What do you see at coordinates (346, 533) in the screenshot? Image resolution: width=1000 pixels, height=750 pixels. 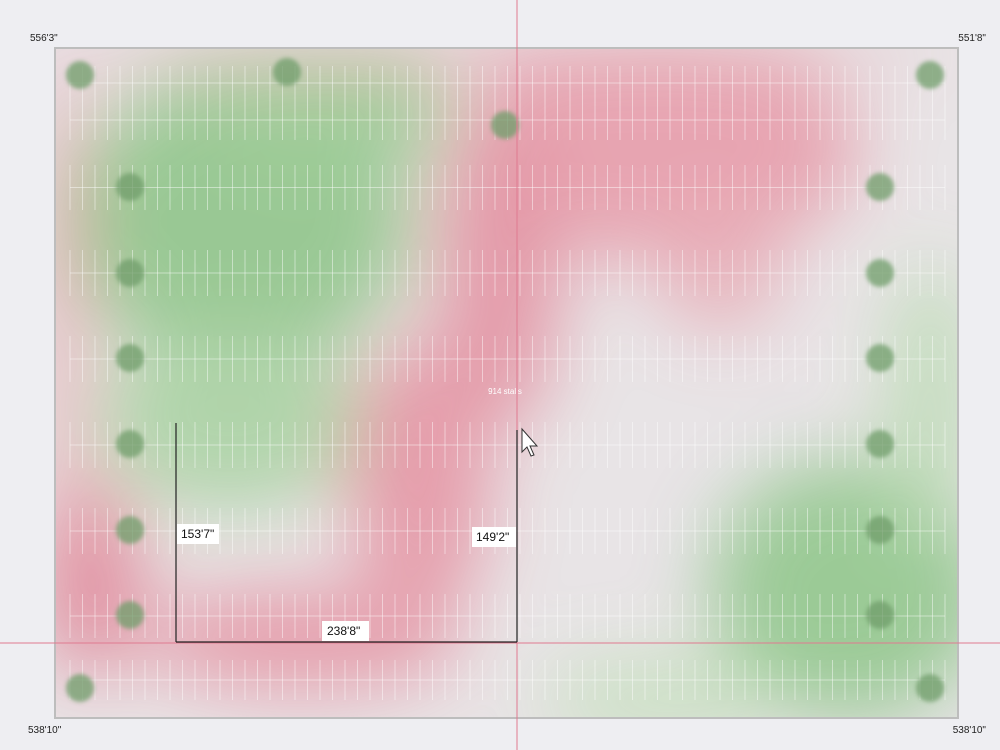 I see `measure-lines` at bounding box center [346, 533].